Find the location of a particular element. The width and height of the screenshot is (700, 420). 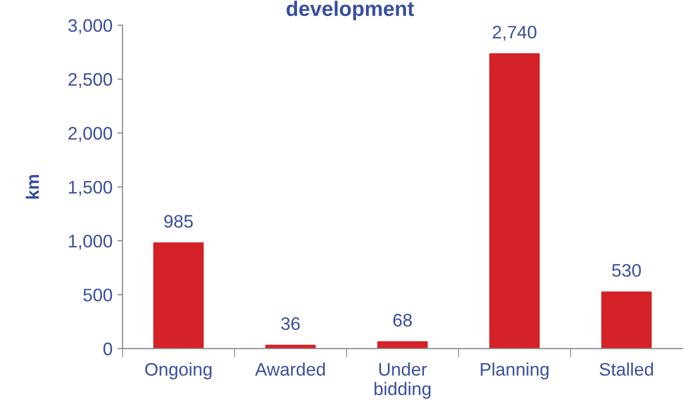

y-tick-label: 2,000 is located at coordinates (90, 134).